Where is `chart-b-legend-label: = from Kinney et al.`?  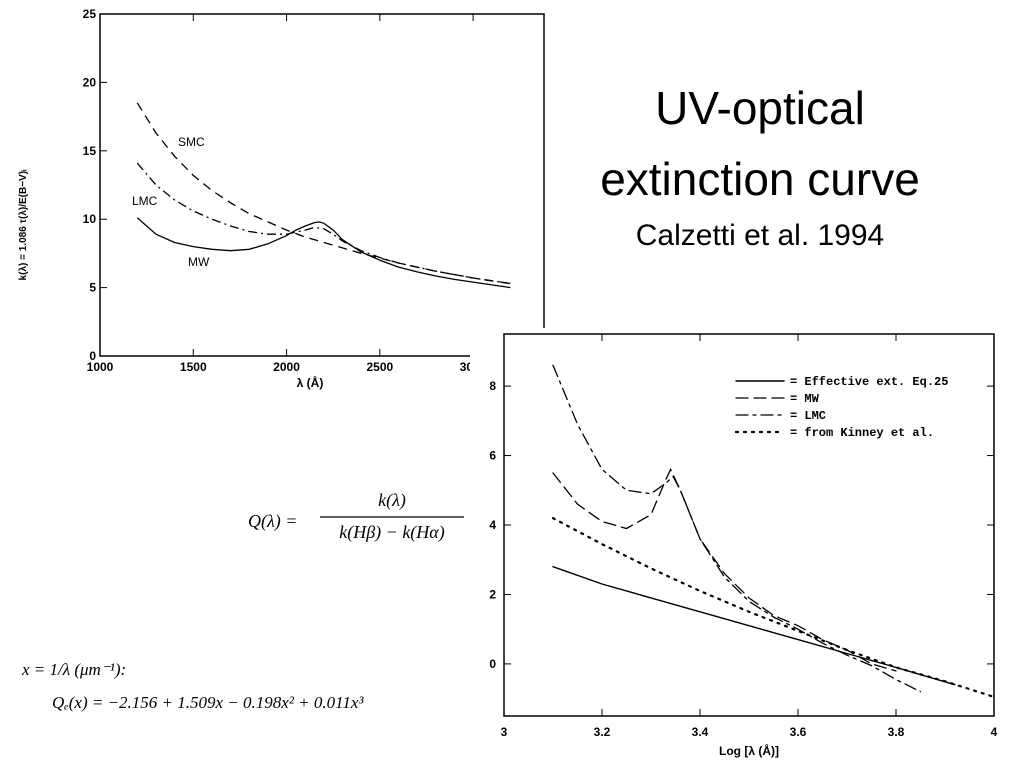
chart-b-legend-label: = from Kinney et al. is located at coordinates (862, 433).